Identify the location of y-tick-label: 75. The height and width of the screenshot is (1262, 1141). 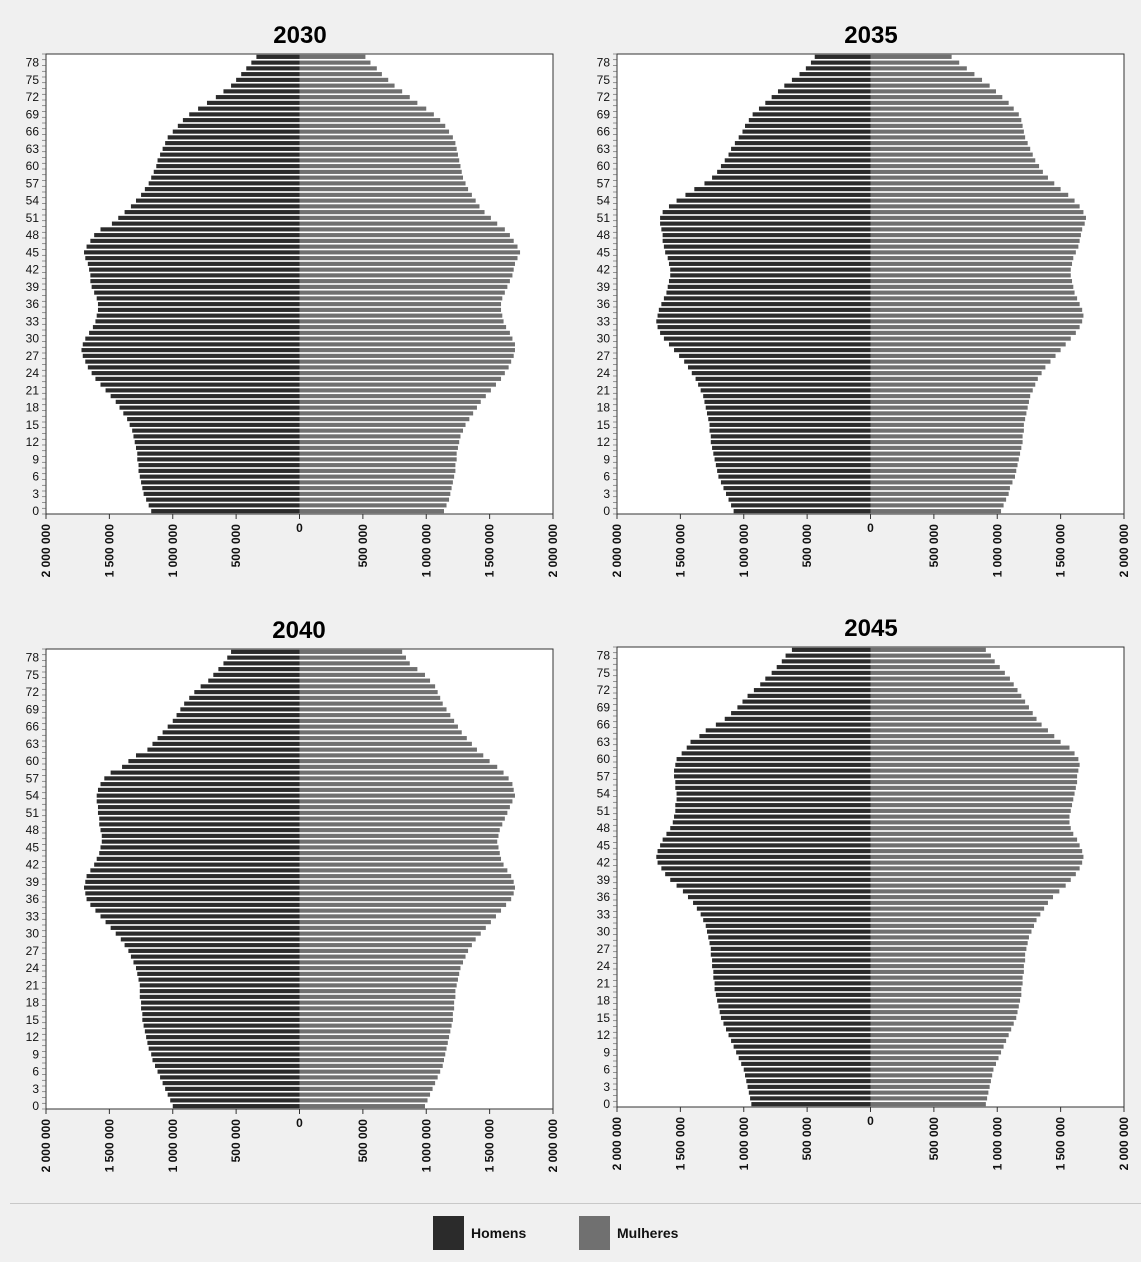
(33, 80).